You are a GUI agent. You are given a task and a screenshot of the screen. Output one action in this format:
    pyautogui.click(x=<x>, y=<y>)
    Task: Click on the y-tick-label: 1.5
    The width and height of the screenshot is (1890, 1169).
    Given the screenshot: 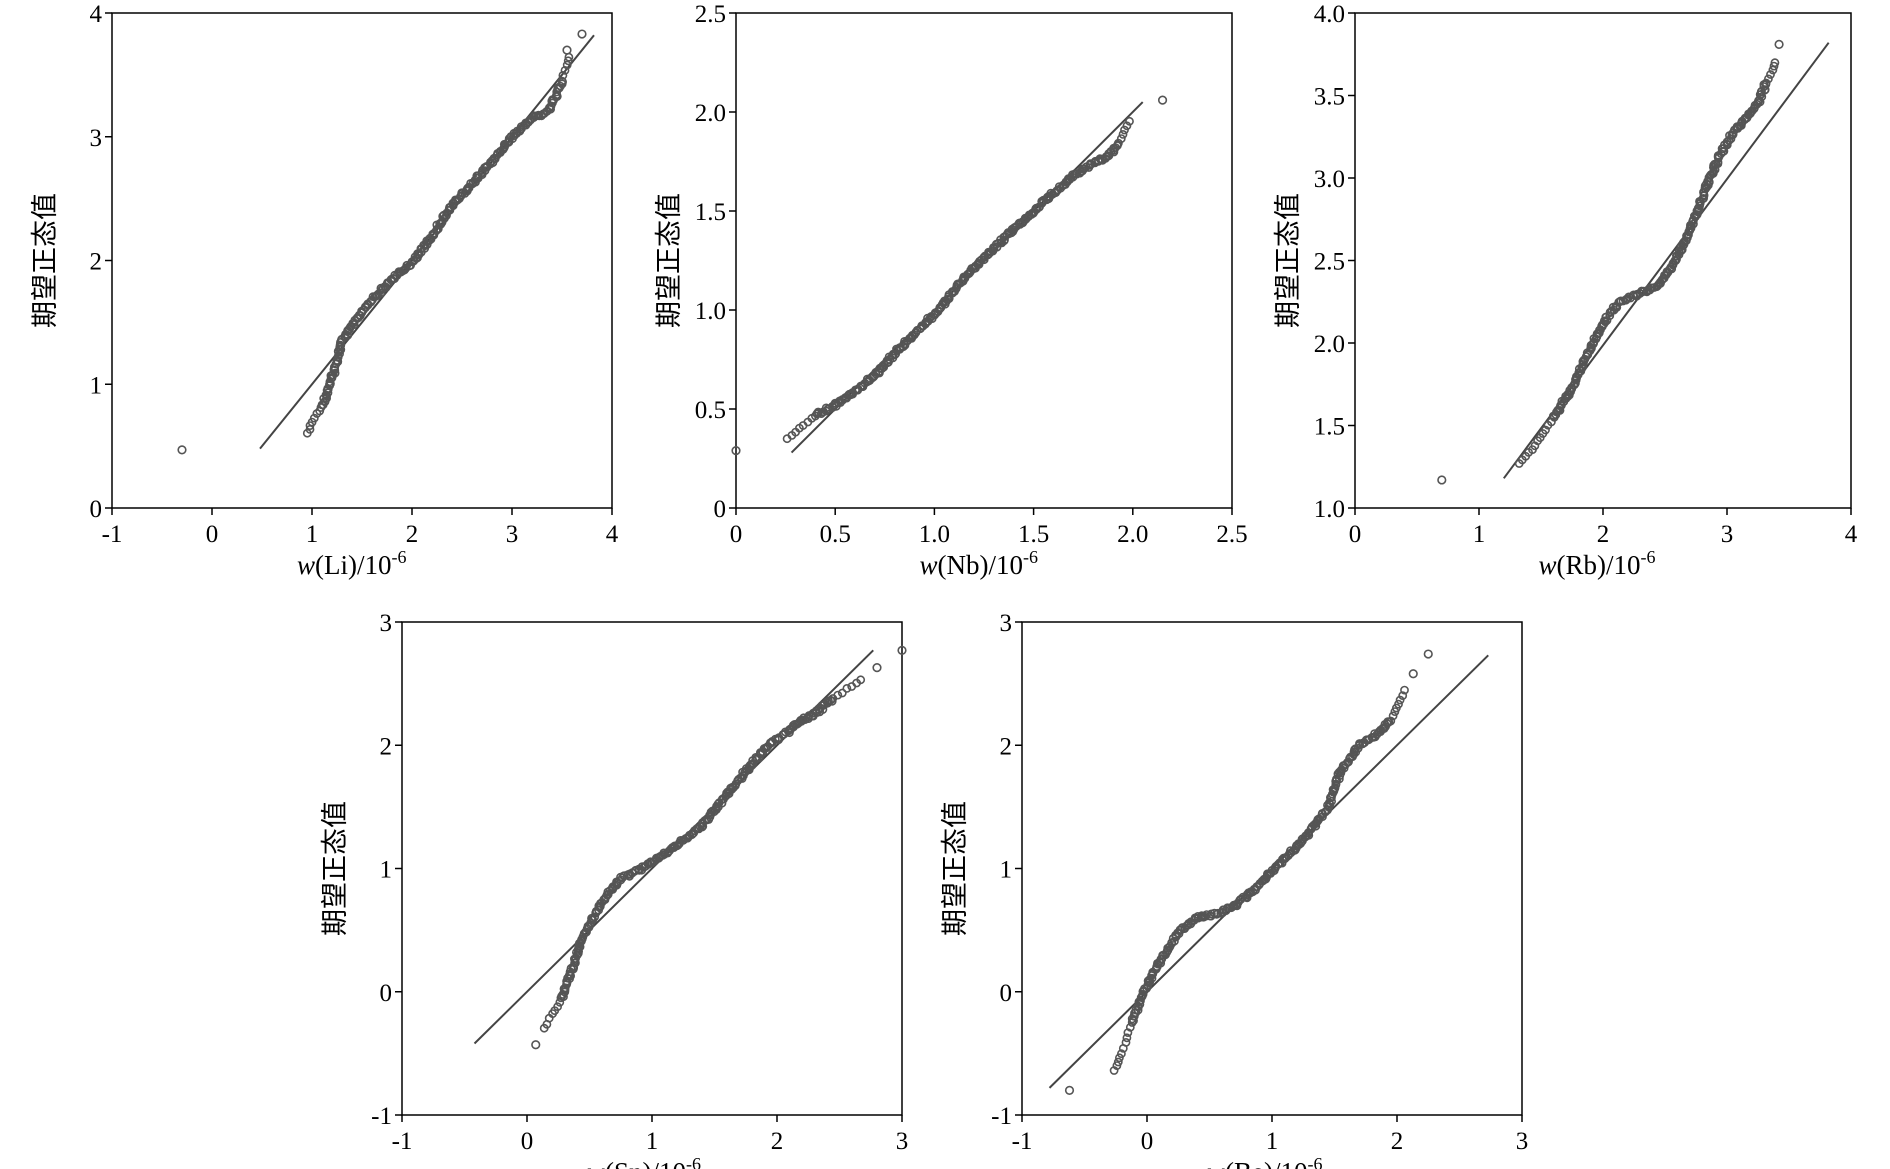 What is the action you would take?
    pyautogui.click(x=710, y=212)
    